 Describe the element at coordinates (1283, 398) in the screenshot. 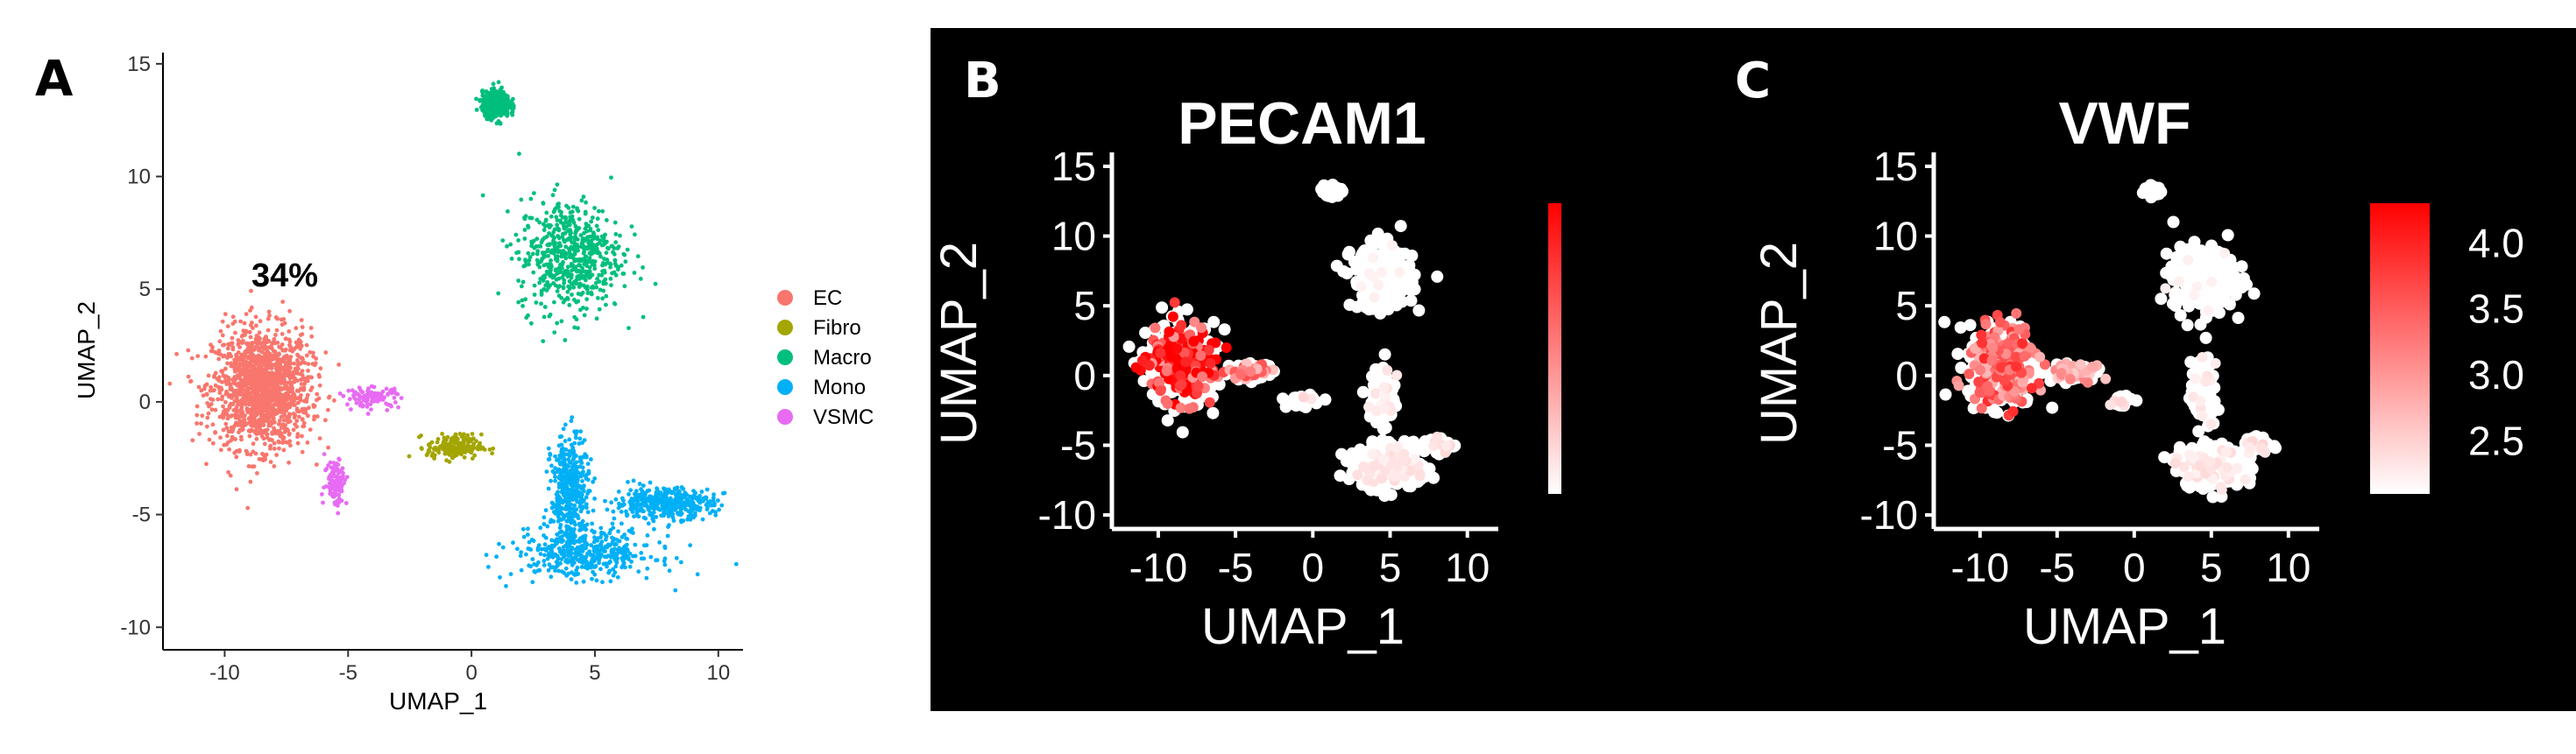

I see `b-point` at that location.